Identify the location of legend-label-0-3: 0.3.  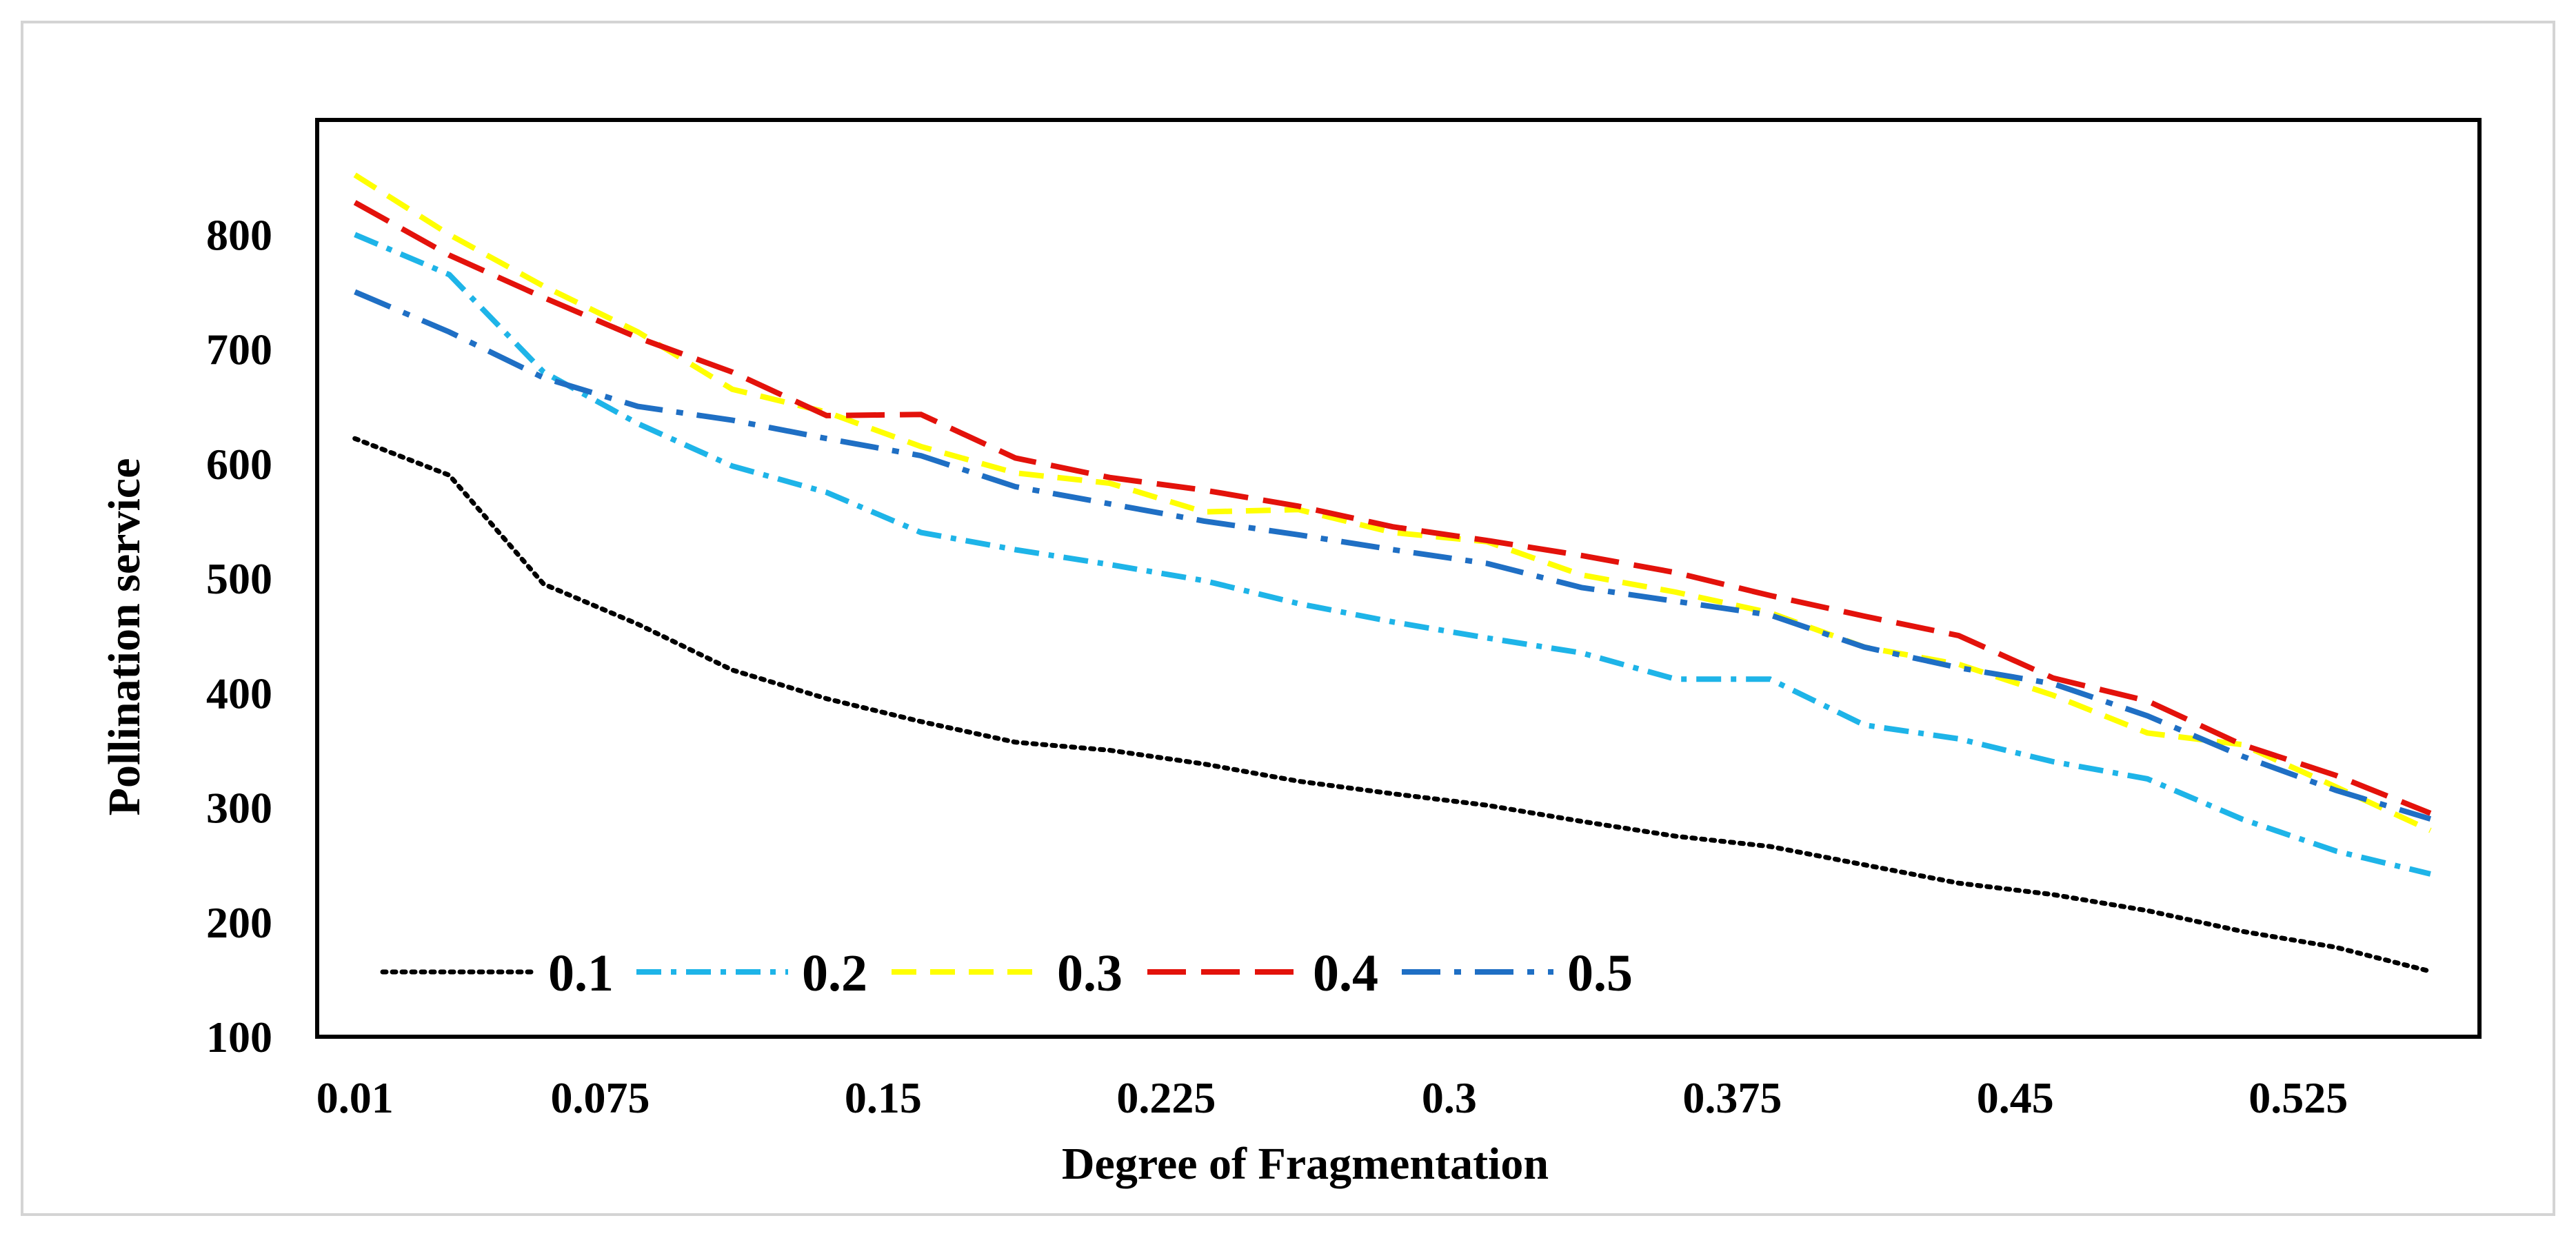
(1090, 973).